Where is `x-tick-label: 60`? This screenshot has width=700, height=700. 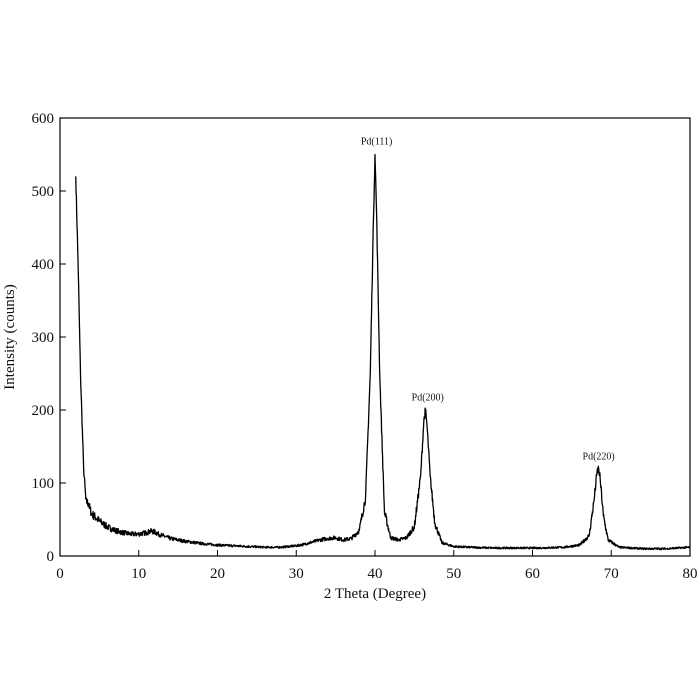 x-tick-label: 60 is located at coordinates (532, 574).